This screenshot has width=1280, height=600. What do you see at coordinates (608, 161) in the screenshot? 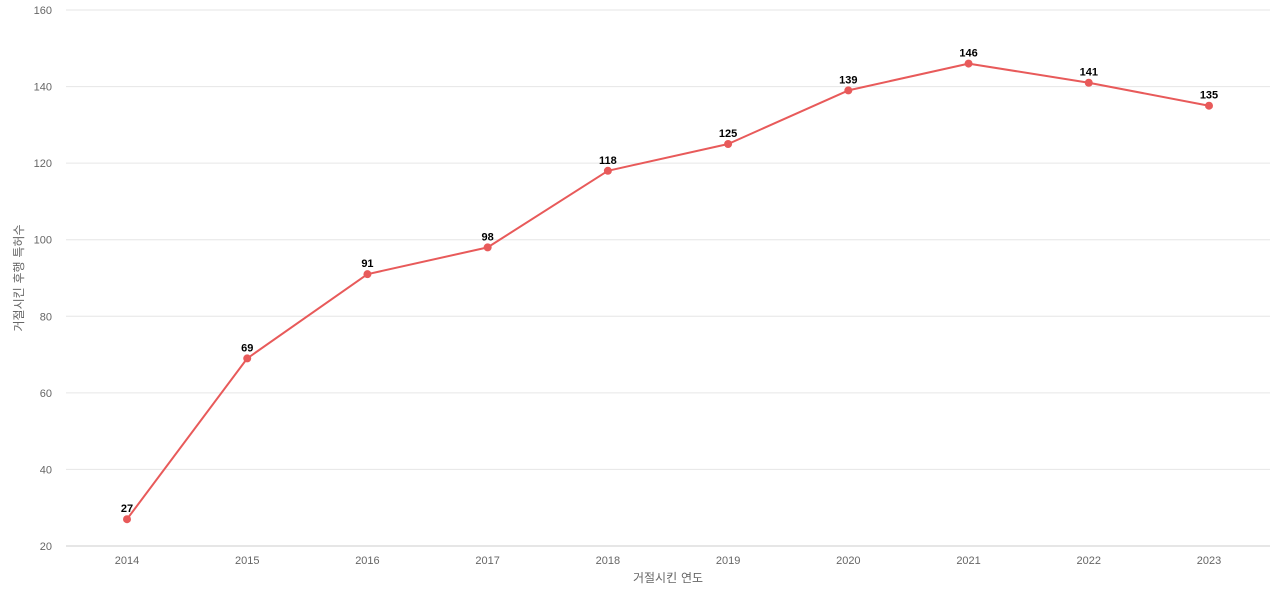
I see `data-label: 118` at bounding box center [608, 161].